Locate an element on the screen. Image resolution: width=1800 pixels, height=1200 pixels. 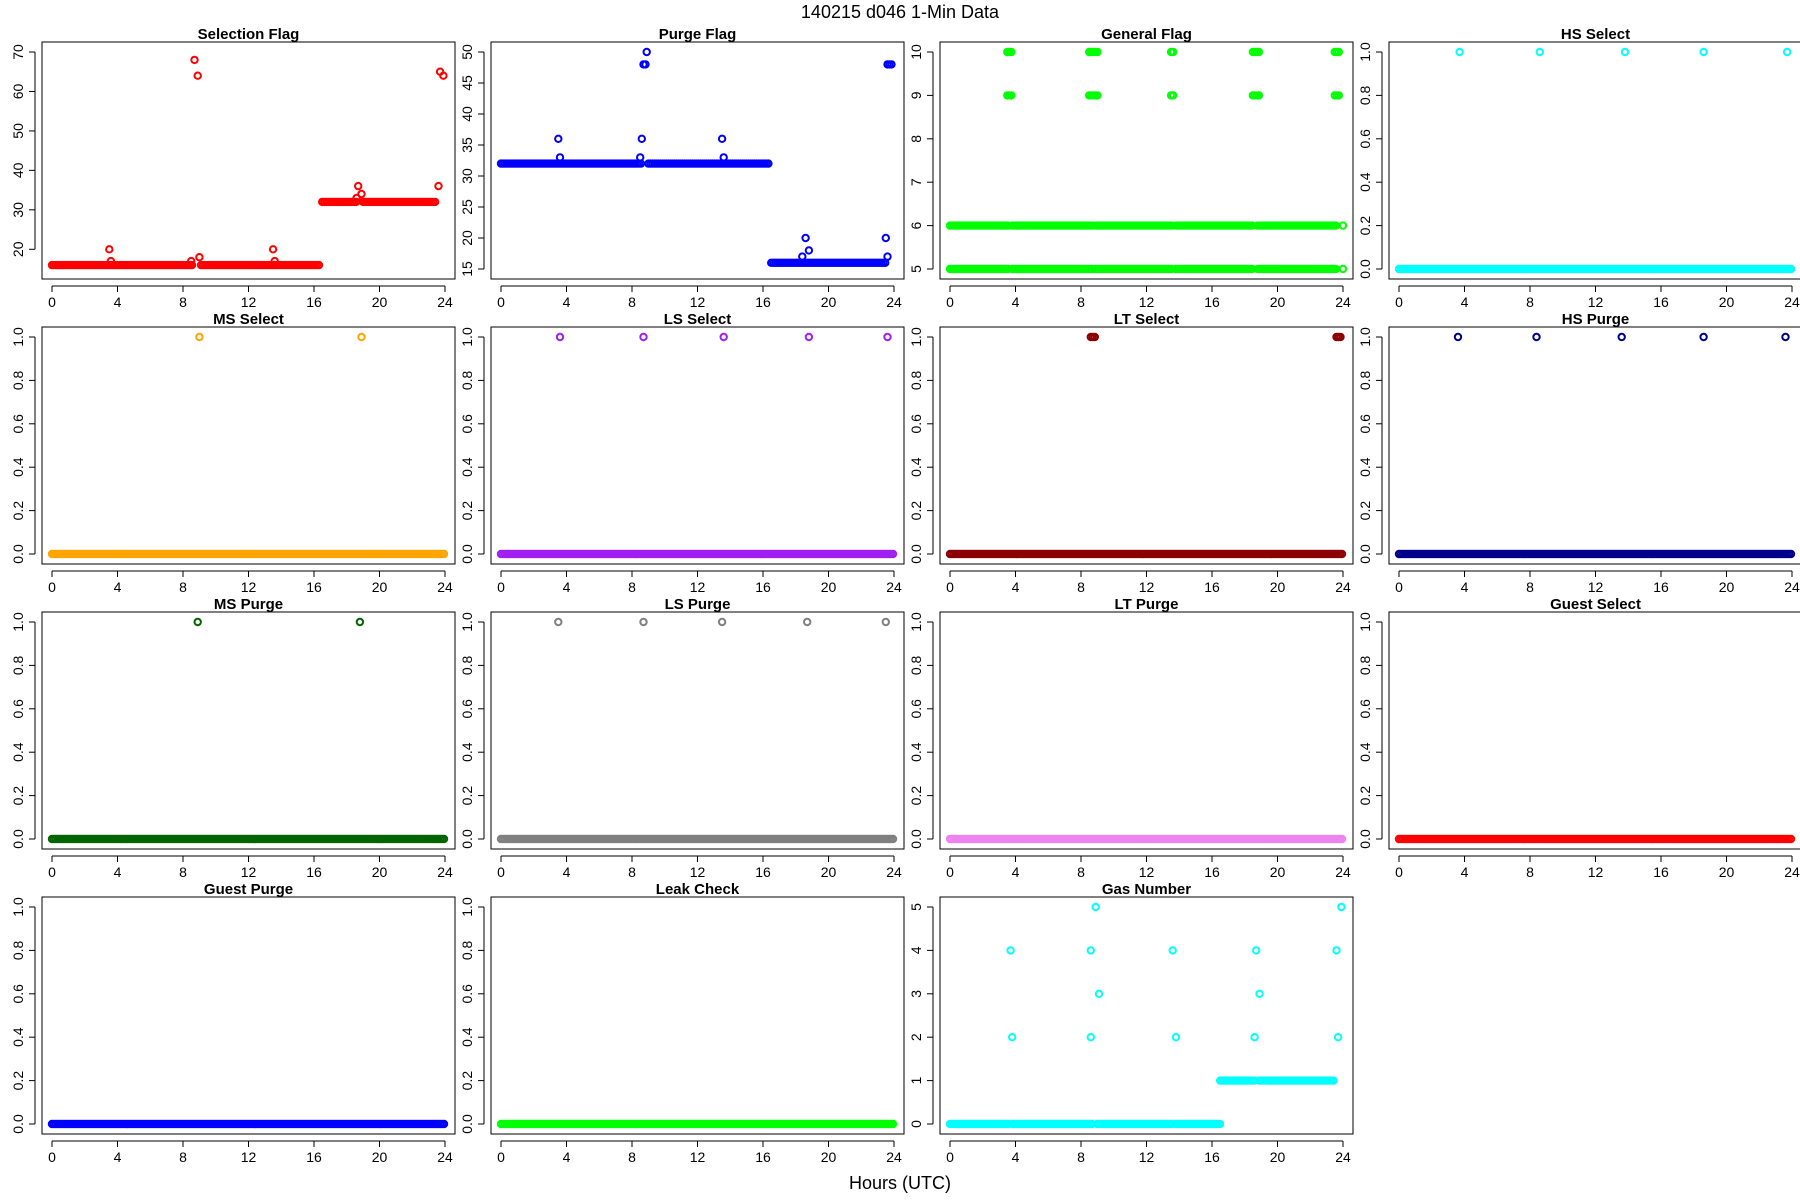
y-tick-label: 15 is located at coordinates (467, 269).